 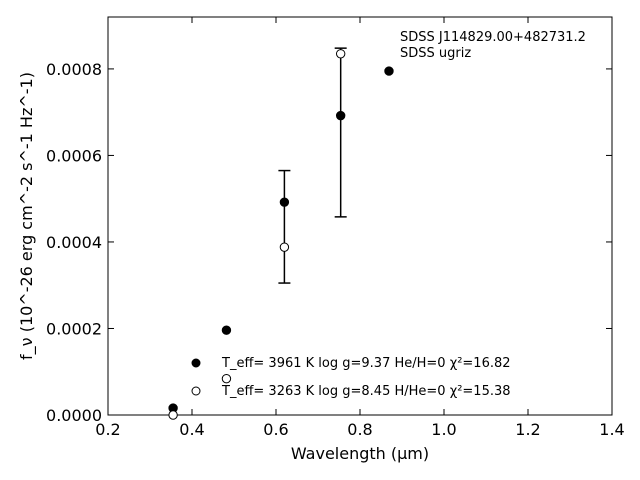 What do you see at coordinates (27, 216) in the screenshot?
I see `y-axis-label: f_ν (10^-26 erg cm^-2 s^-1 Hz^-1)` at bounding box center [27, 216].